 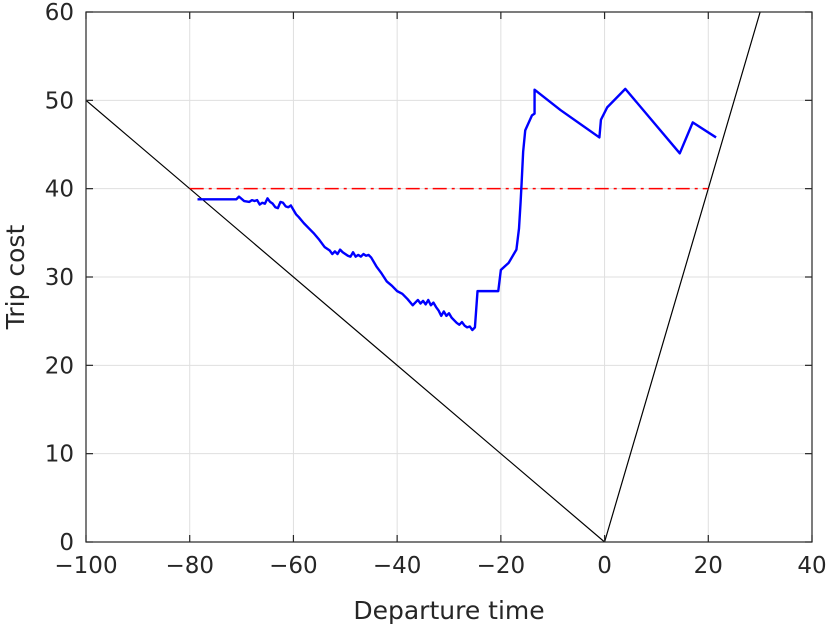 What do you see at coordinates (59, 190) in the screenshot?
I see `y-tick-label: 40` at bounding box center [59, 190].